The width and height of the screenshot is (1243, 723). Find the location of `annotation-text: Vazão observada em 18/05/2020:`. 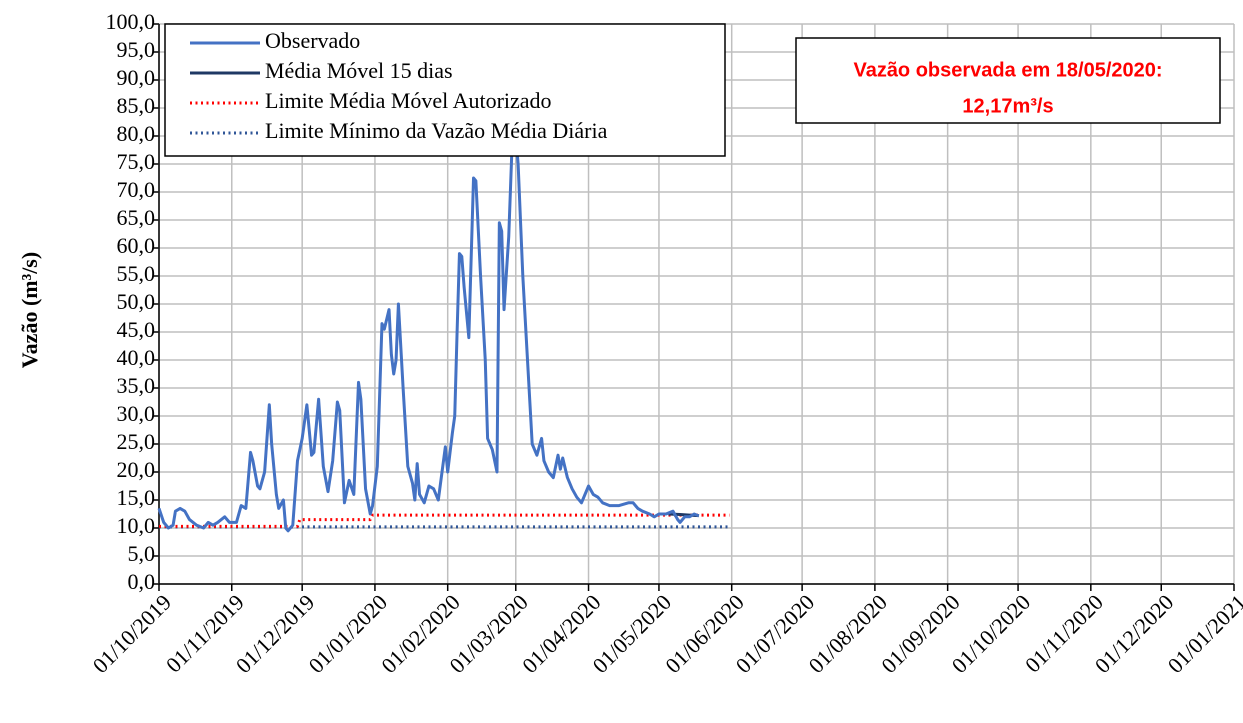

annotation-text: Vazão observada em 18/05/2020: is located at coordinates (1007, 70).